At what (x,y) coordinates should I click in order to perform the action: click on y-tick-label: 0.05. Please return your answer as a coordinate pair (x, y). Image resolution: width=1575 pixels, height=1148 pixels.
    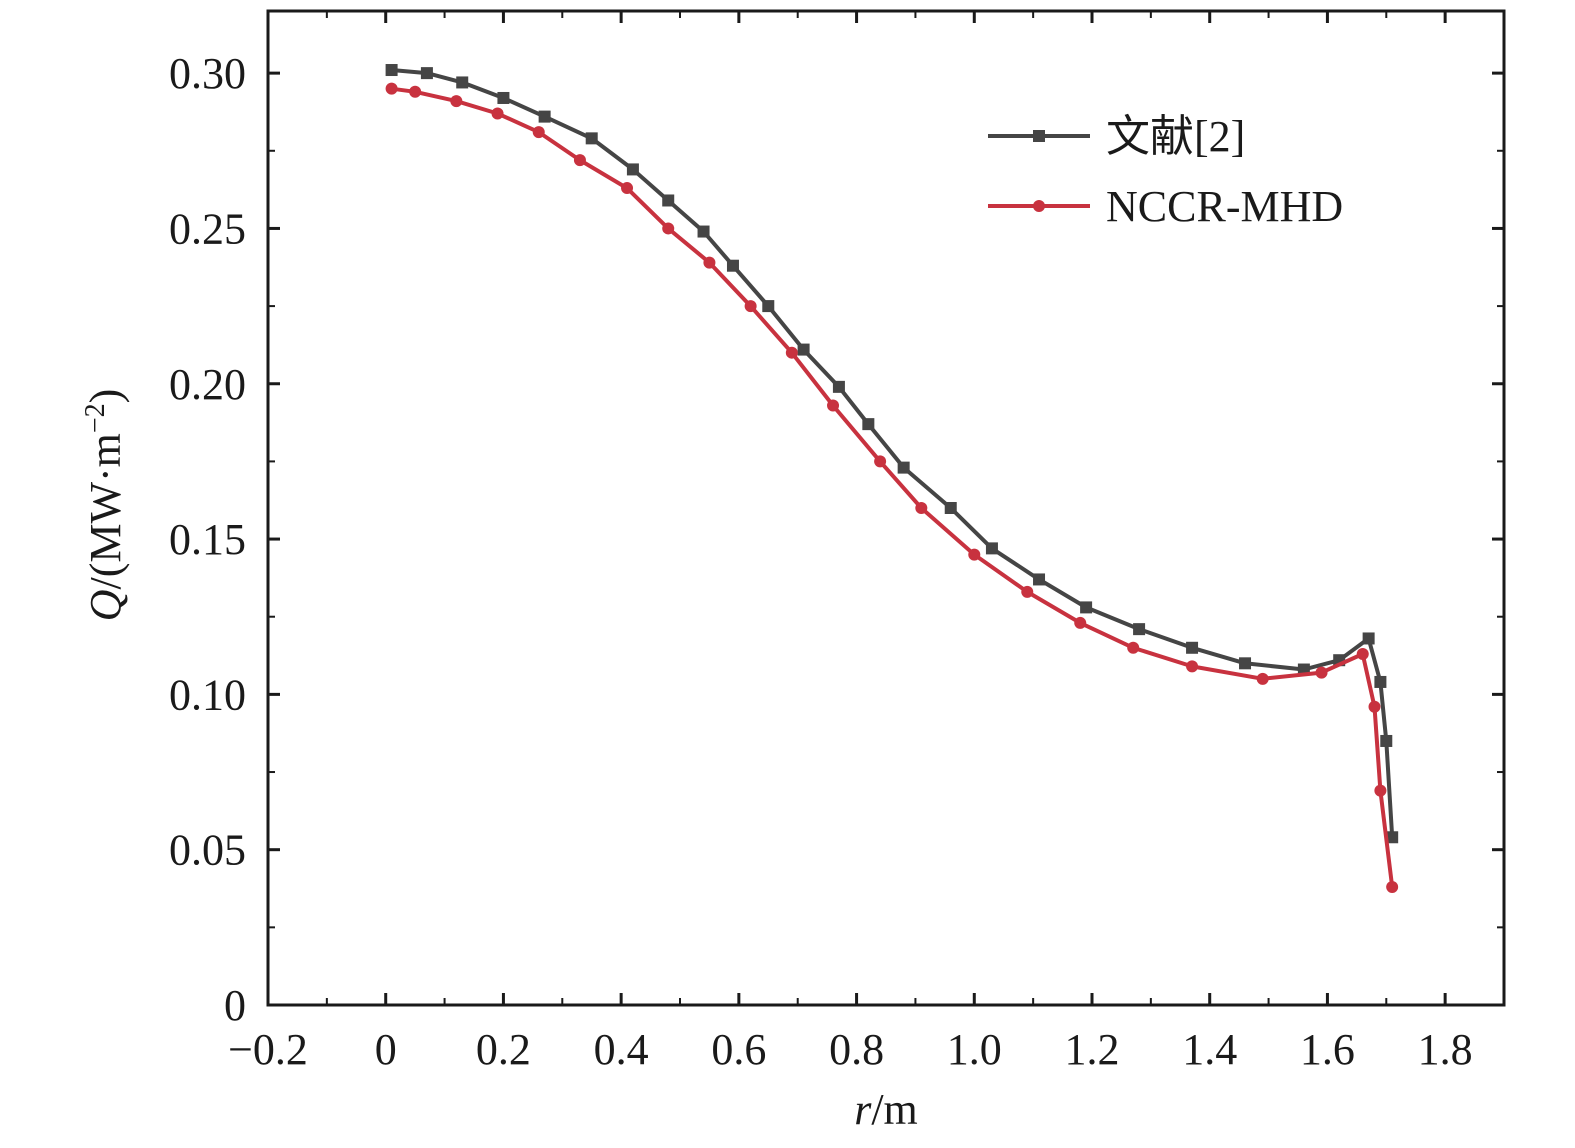
    Looking at the image, I should click on (207, 850).